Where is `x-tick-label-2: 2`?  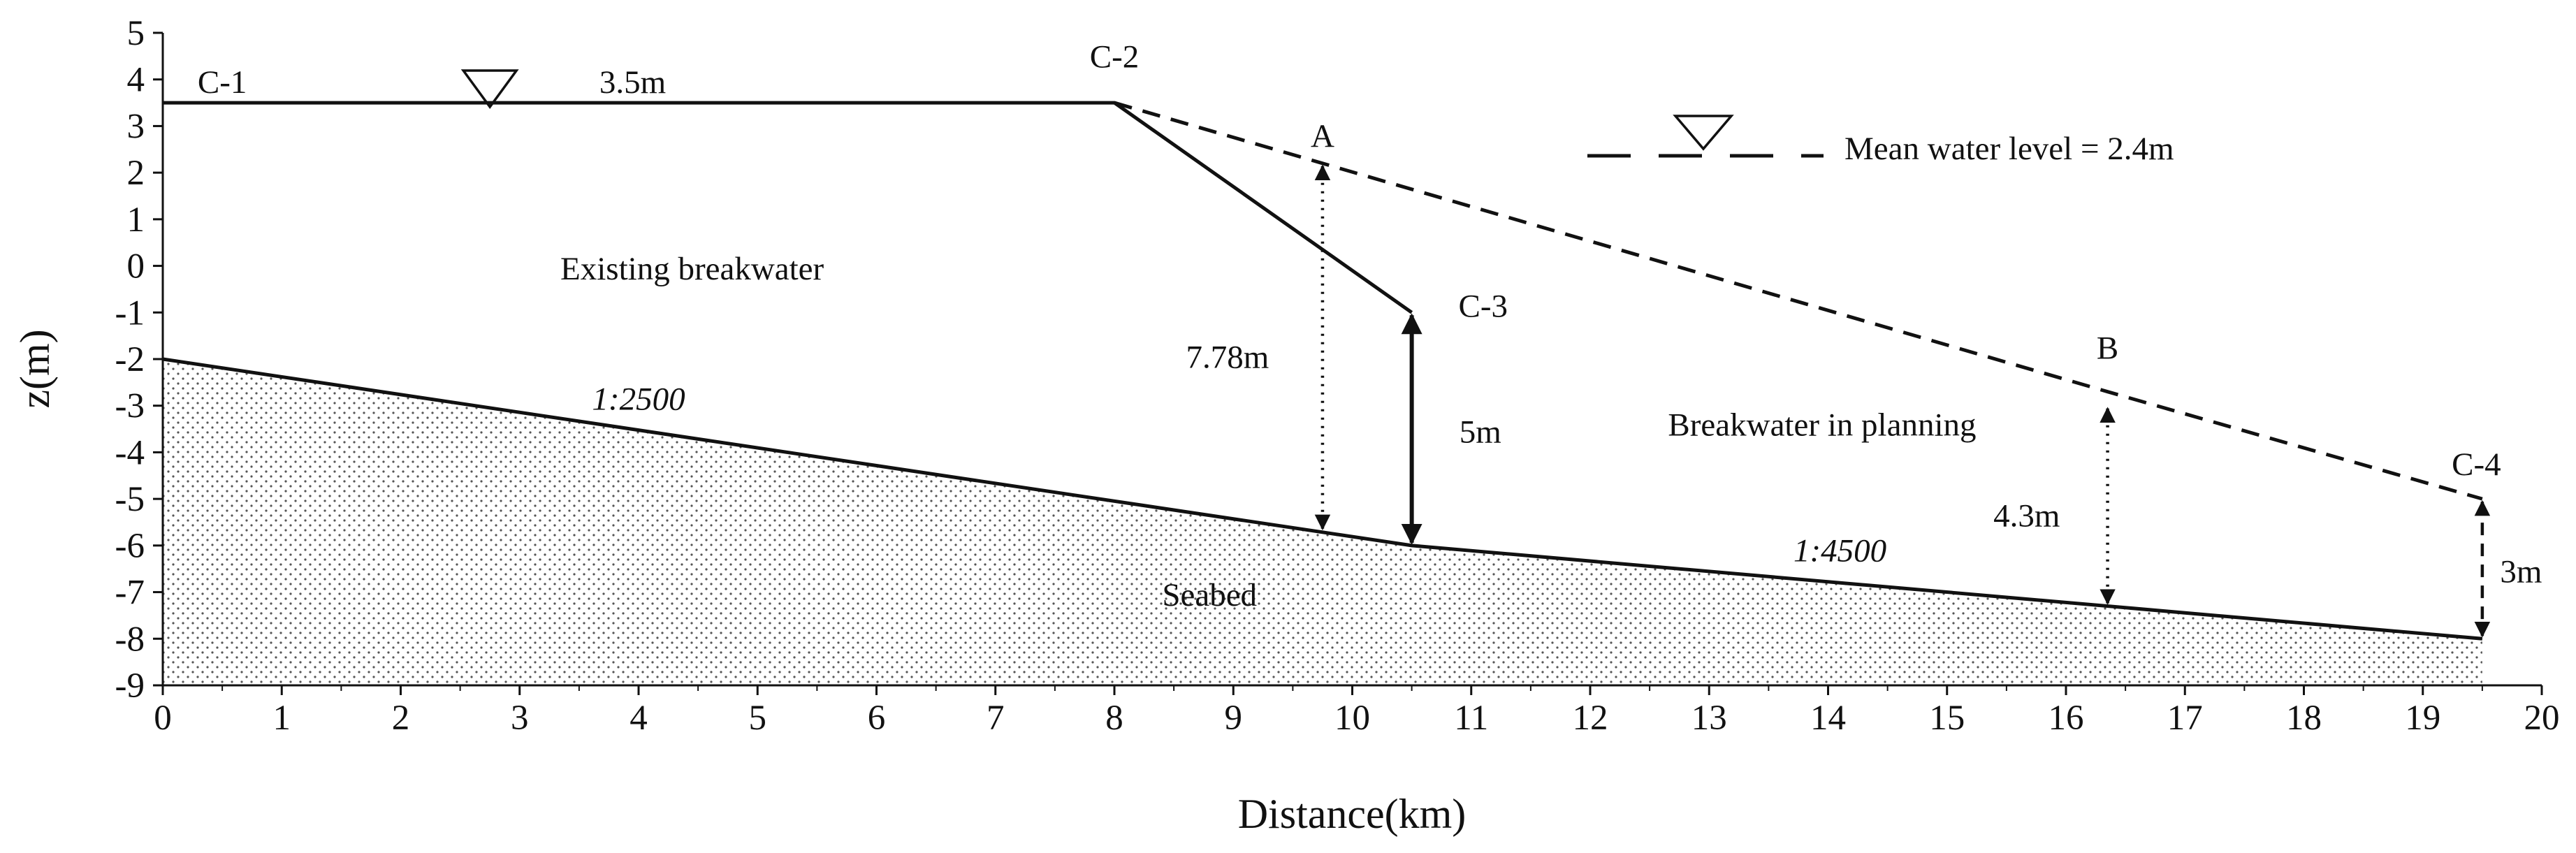
x-tick-label-2: 2 is located at coordinates (401, 718).